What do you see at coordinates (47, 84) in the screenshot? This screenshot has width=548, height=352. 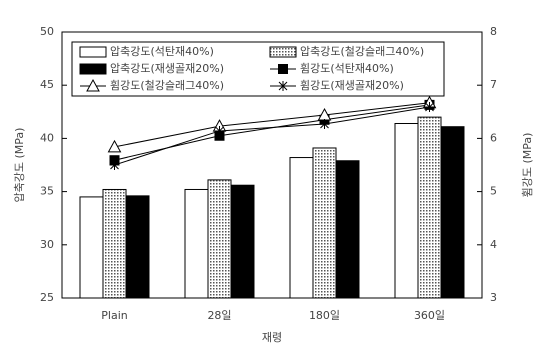 I see `y-tick-label: 45` at bounding box center [47, 84].